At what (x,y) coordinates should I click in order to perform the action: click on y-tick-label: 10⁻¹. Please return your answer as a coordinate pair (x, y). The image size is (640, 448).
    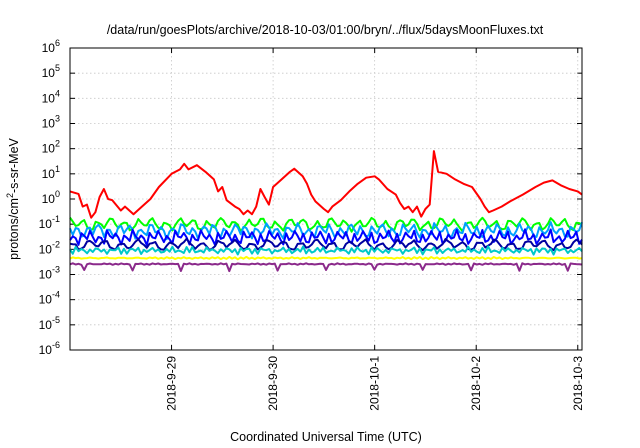
    Looking at the image, I should click on (49, 222).